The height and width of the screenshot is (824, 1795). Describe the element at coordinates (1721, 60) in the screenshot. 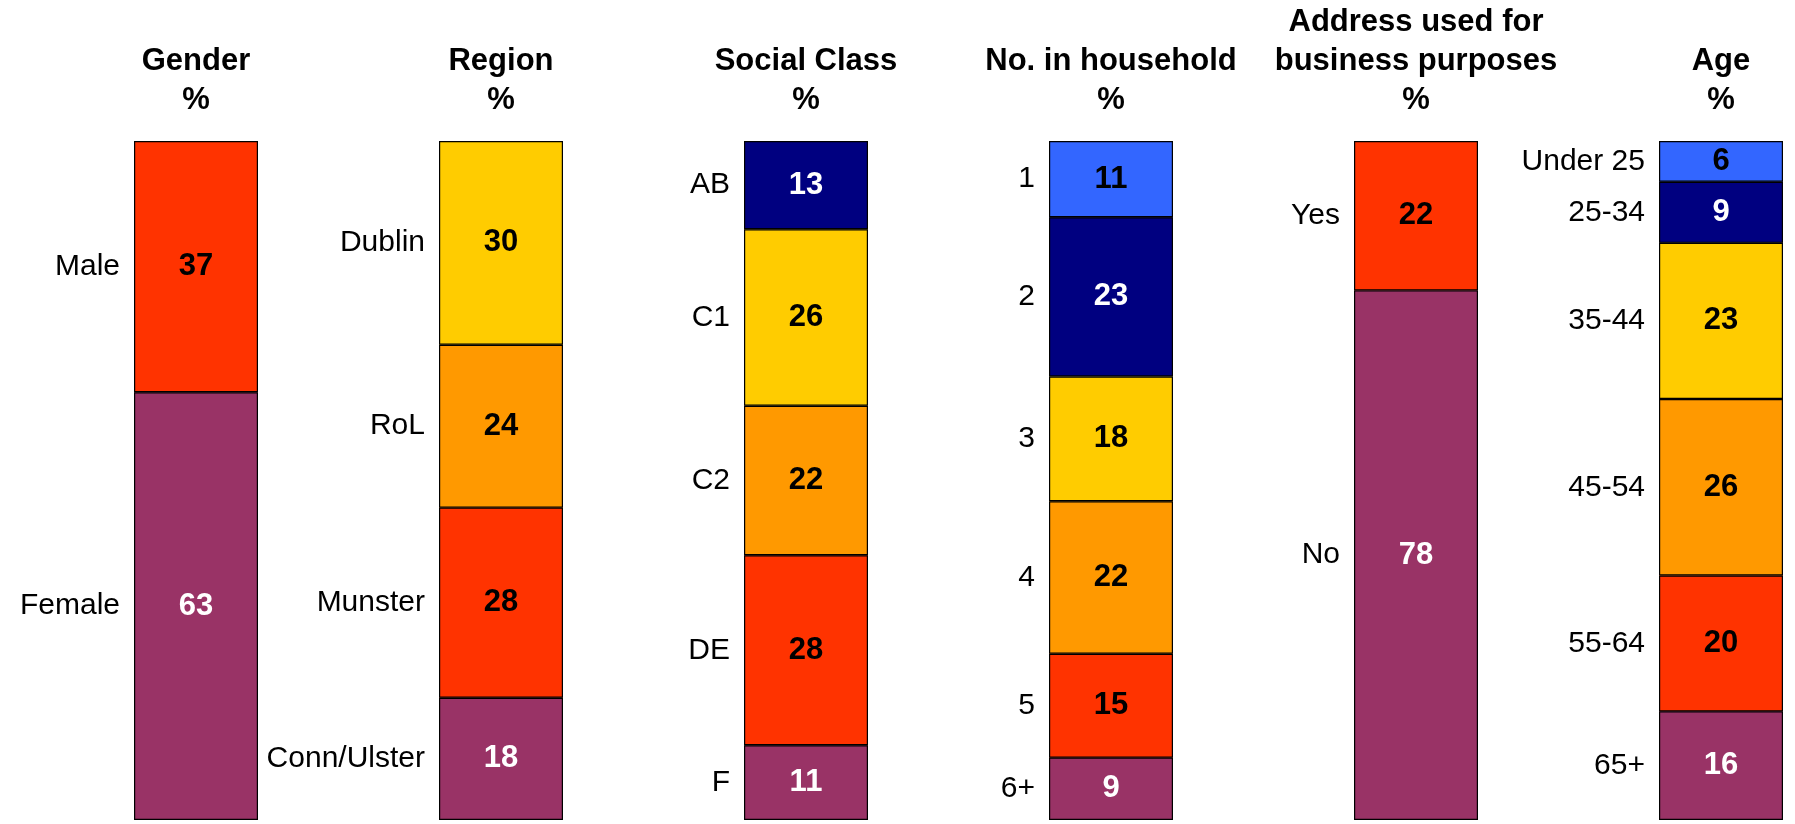

I see `chart-title: Age` at that location.